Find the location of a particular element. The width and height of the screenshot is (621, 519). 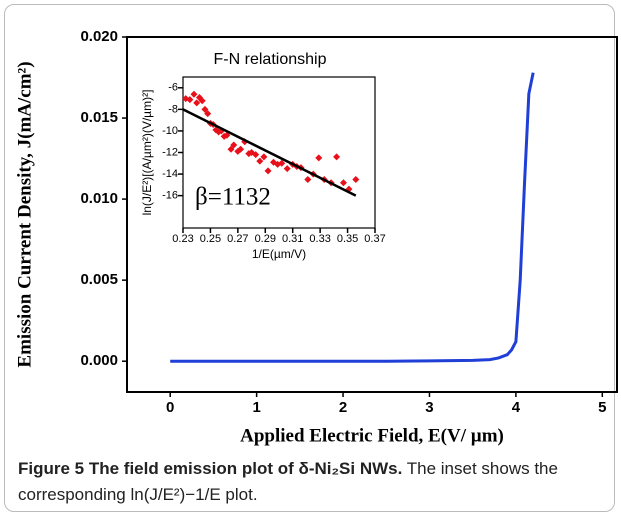

x-tick-label: 4 is located at coordinates (516, 407).